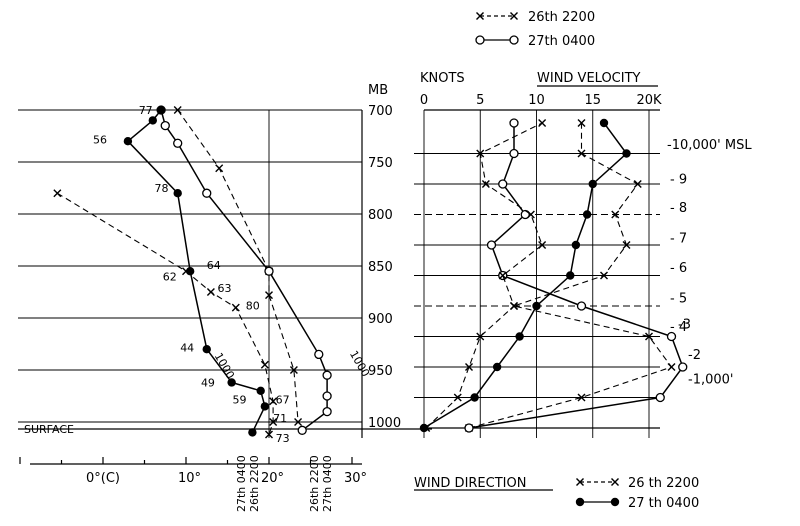 The image size is (800, 526). Describe the element at coordinates (161, 188) in the screenshot. I see `temperature-annotation-2: 78` at that location.